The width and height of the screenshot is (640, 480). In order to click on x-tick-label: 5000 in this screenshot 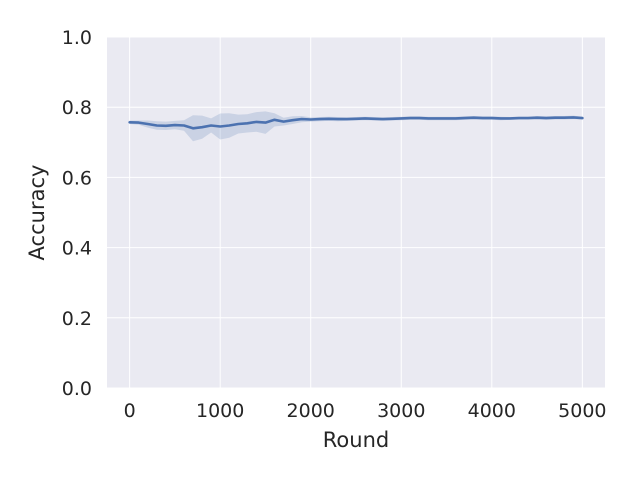, I will do `click(582, 411)`.